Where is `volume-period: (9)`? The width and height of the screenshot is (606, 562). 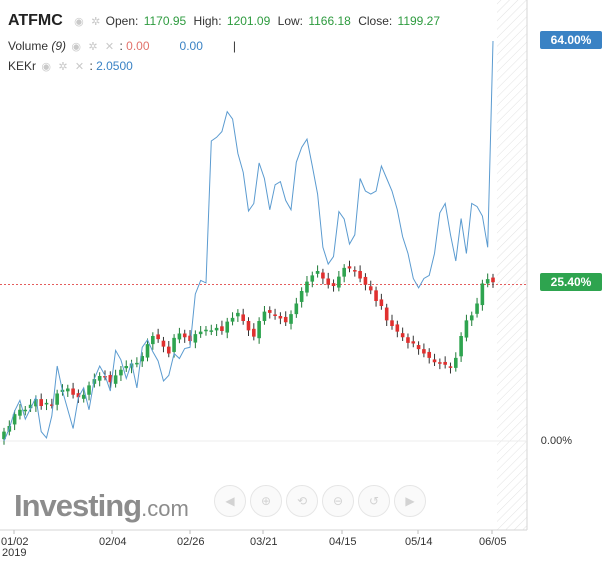 volume-period: (9) is located at coordinates (59, 46).